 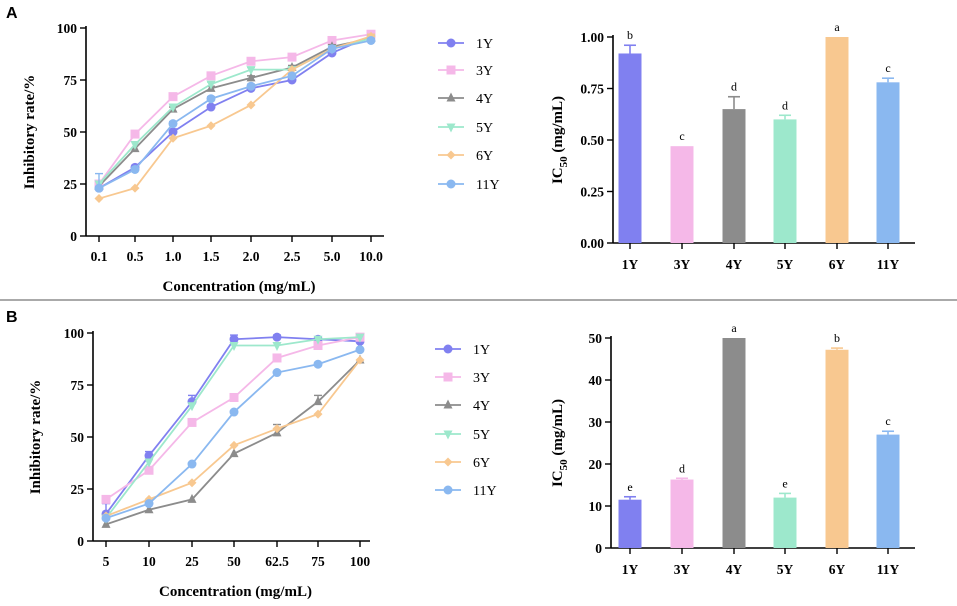 What do you see at coordinates (682, 569) in the screenshot?
I see `chart-b-bar-x-tick-label: 3Y` at bounding box center [682, 569].